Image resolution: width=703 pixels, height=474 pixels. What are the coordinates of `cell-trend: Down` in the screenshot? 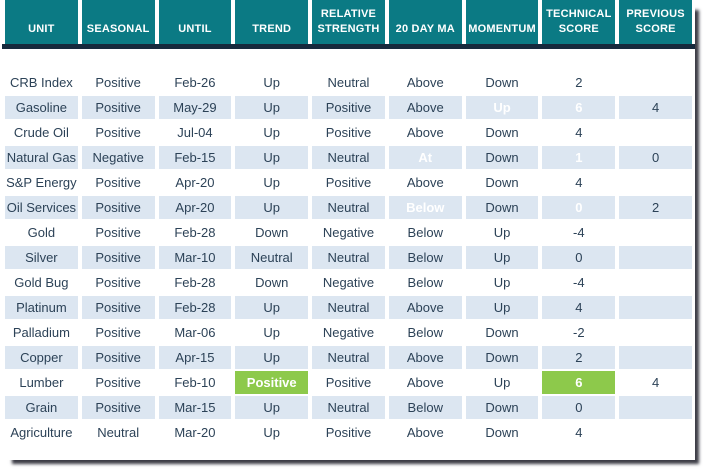 It's located at (272, 282).